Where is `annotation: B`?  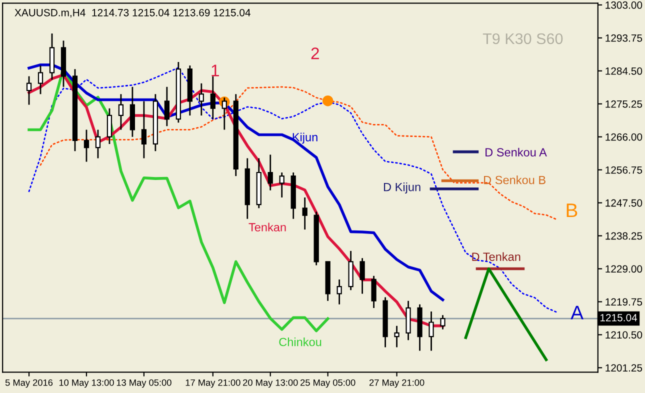 annotation: B is located at coordinates (572, 211).